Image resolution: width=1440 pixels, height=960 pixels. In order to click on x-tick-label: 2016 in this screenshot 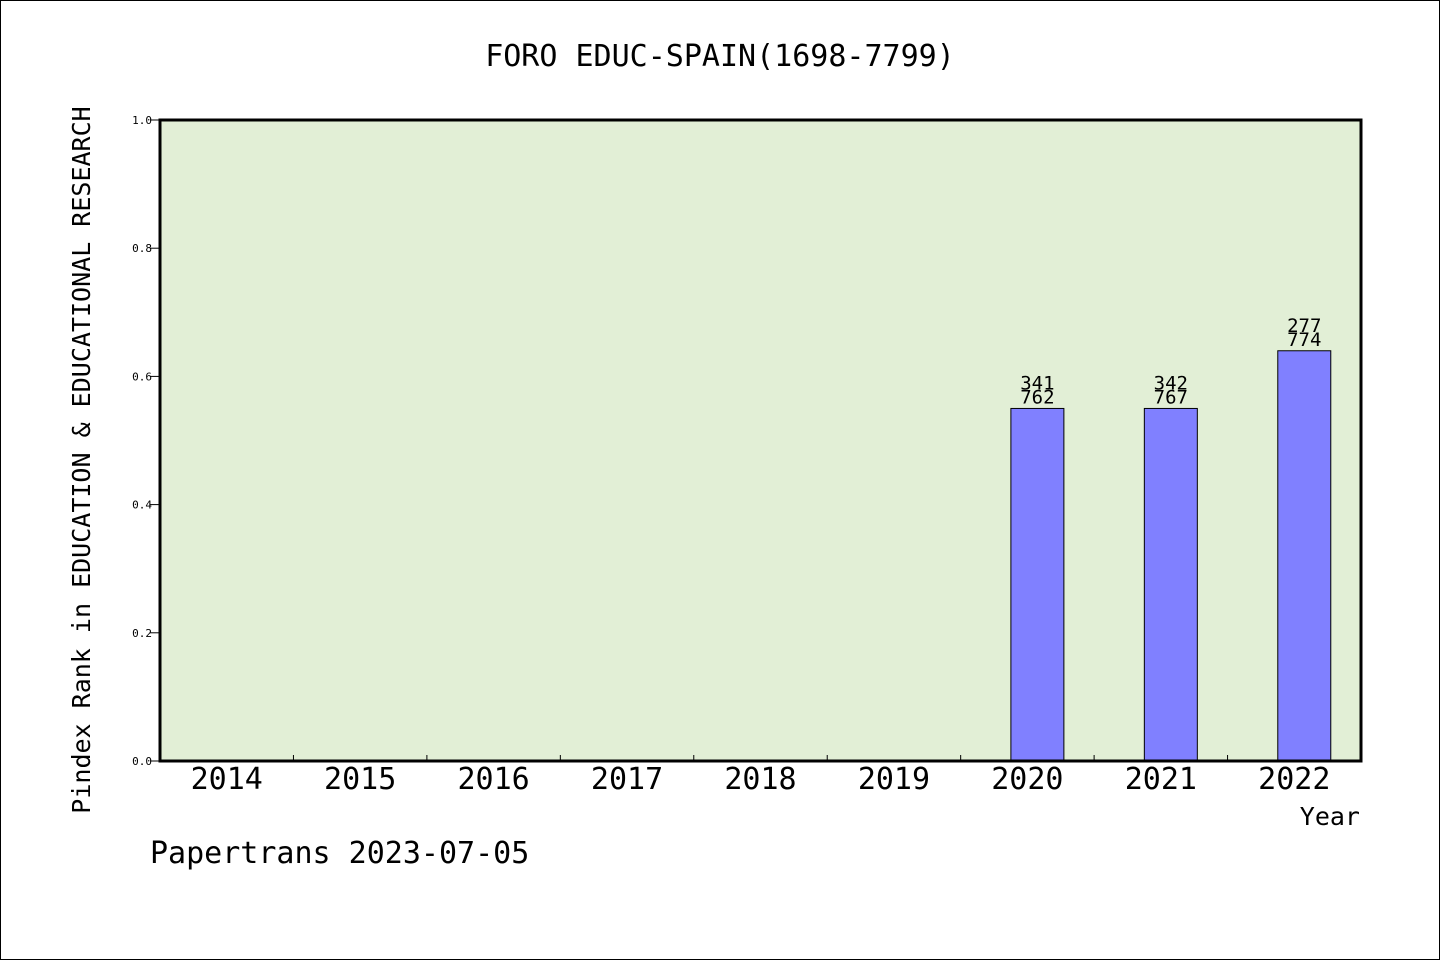, I will do `click(493, 779)`.